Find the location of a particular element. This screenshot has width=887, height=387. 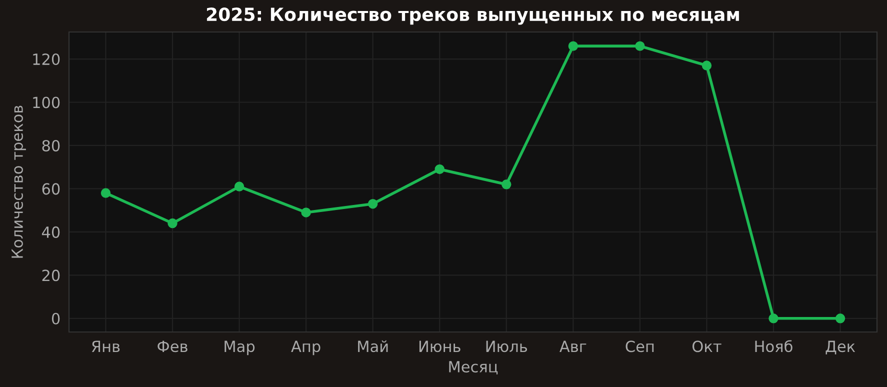

x-tick-label: Авг is located at coordinates (573, 346).